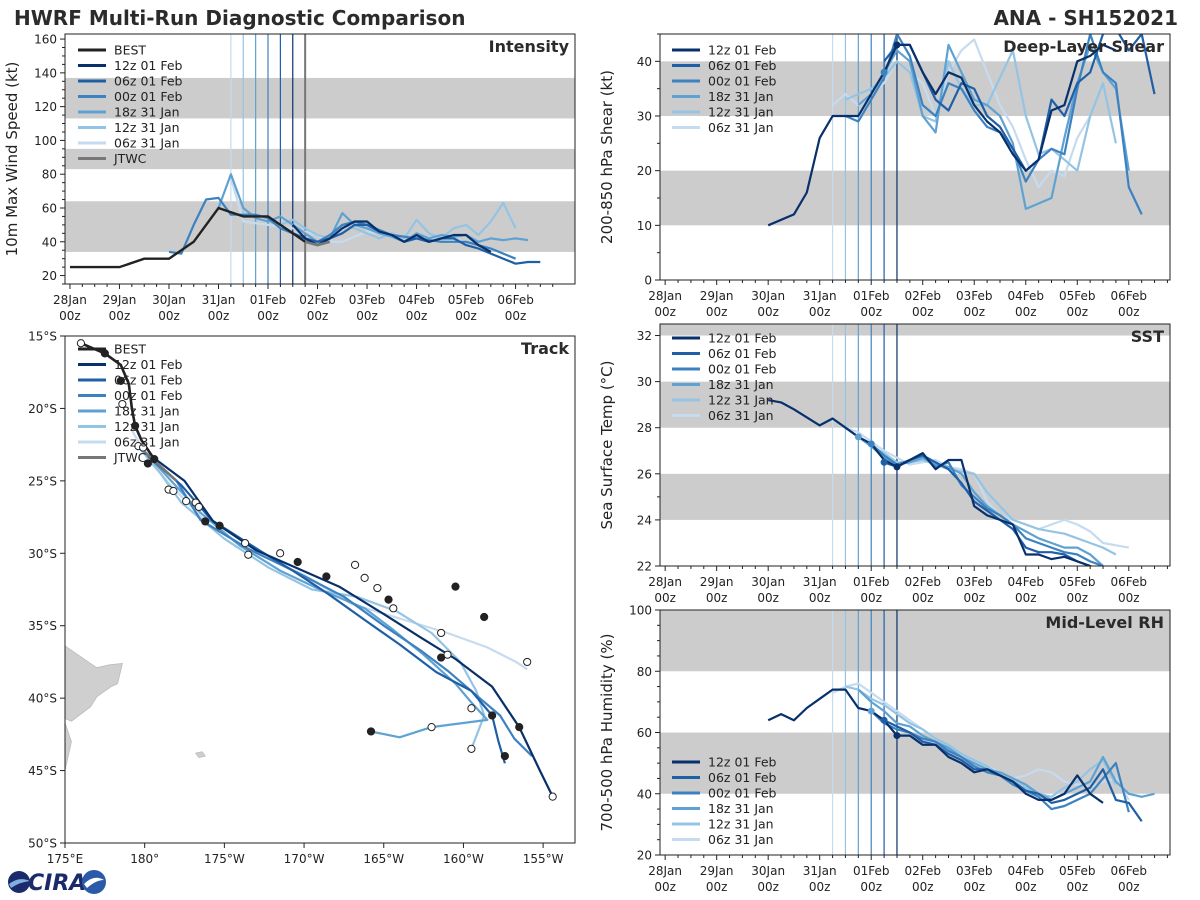 This screenshot has height=900, width=1200. I want to click on sst-xtick-date-5: 02Feb, so click(922, 582).